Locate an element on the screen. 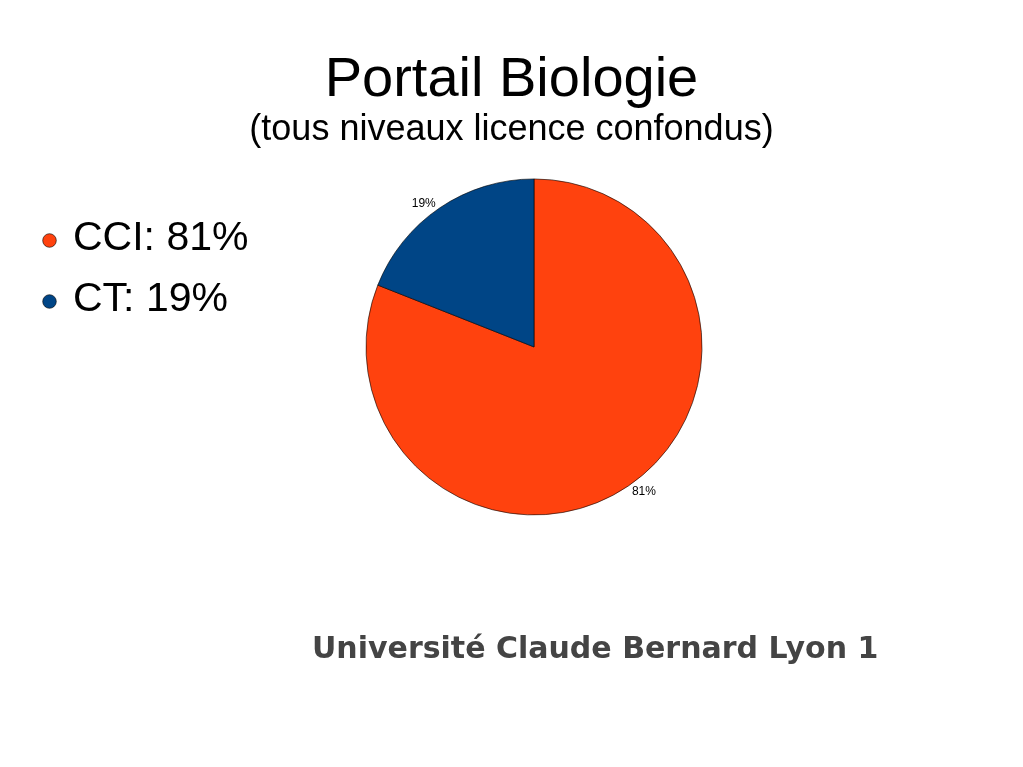 The width and height of the screenshot is (1023, 767). chart-title: Portail Biologie is located at coordinates (511, 76).